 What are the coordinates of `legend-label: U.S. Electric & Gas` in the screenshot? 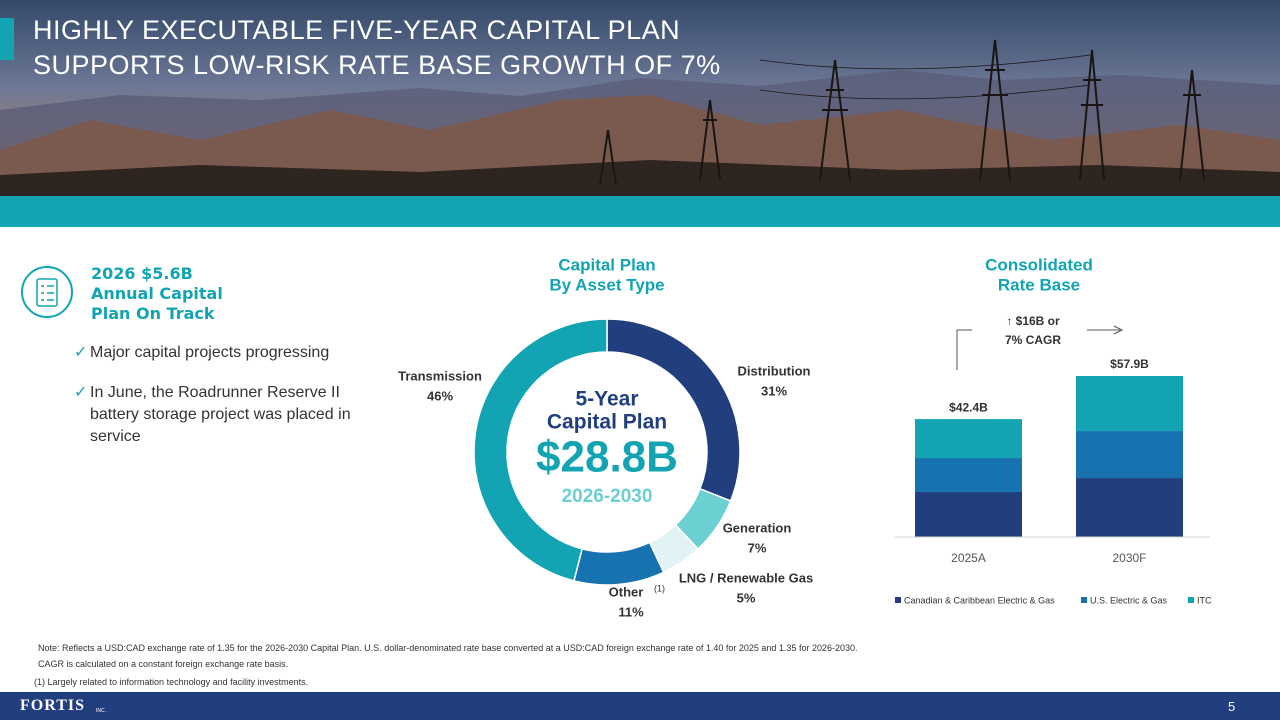 It's located at (1129, 600).